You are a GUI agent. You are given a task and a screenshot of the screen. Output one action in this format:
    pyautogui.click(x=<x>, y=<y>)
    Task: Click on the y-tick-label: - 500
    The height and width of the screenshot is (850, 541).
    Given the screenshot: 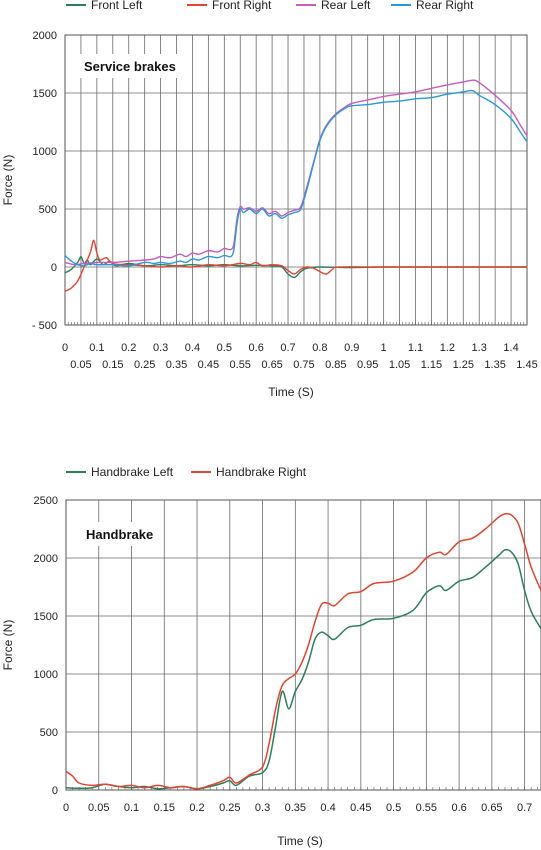 What is the action you would take?
    pyautogui.click(x=44, y=326)
    